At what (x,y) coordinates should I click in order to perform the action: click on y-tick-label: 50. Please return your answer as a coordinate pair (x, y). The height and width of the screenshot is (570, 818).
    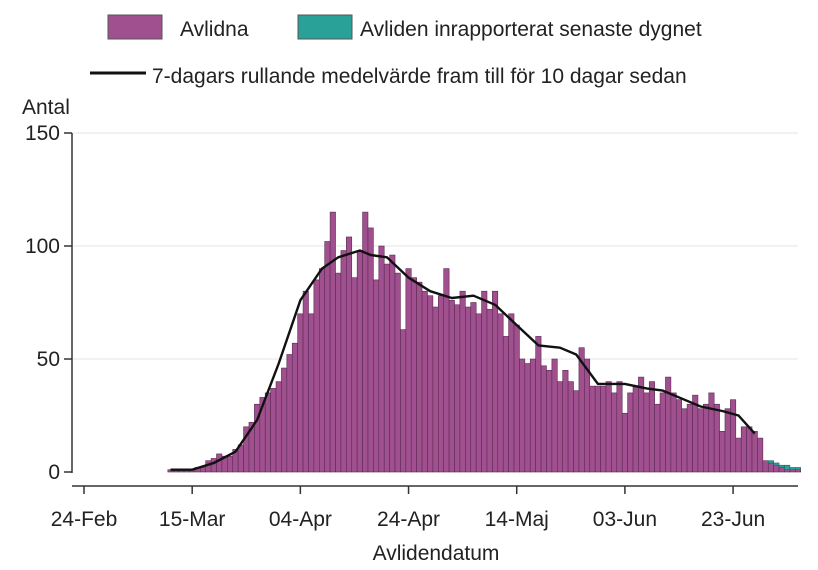
    Looking at the image, I should click on (48, 359).